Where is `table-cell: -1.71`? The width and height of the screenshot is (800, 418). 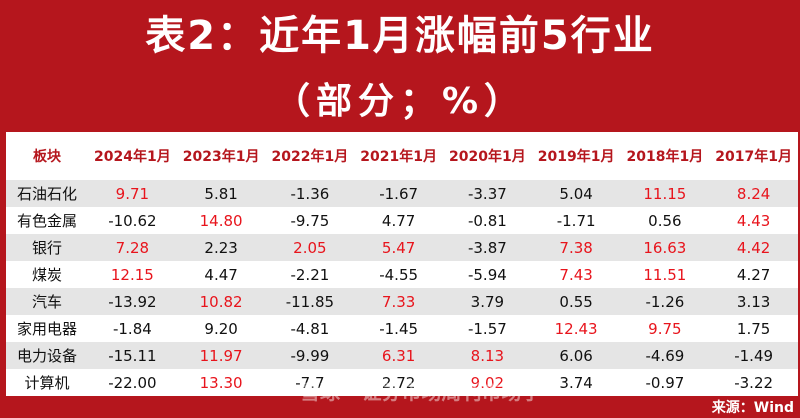
table-cell: -1.71 is located at coordinates (576, 220).